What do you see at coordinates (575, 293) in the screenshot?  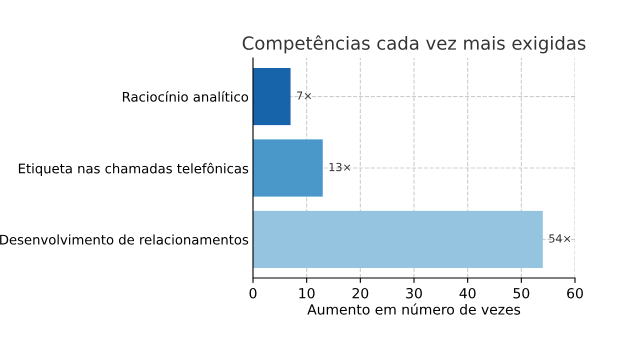 I see `x-tick-label: 60` at bounding box center [575, 293].